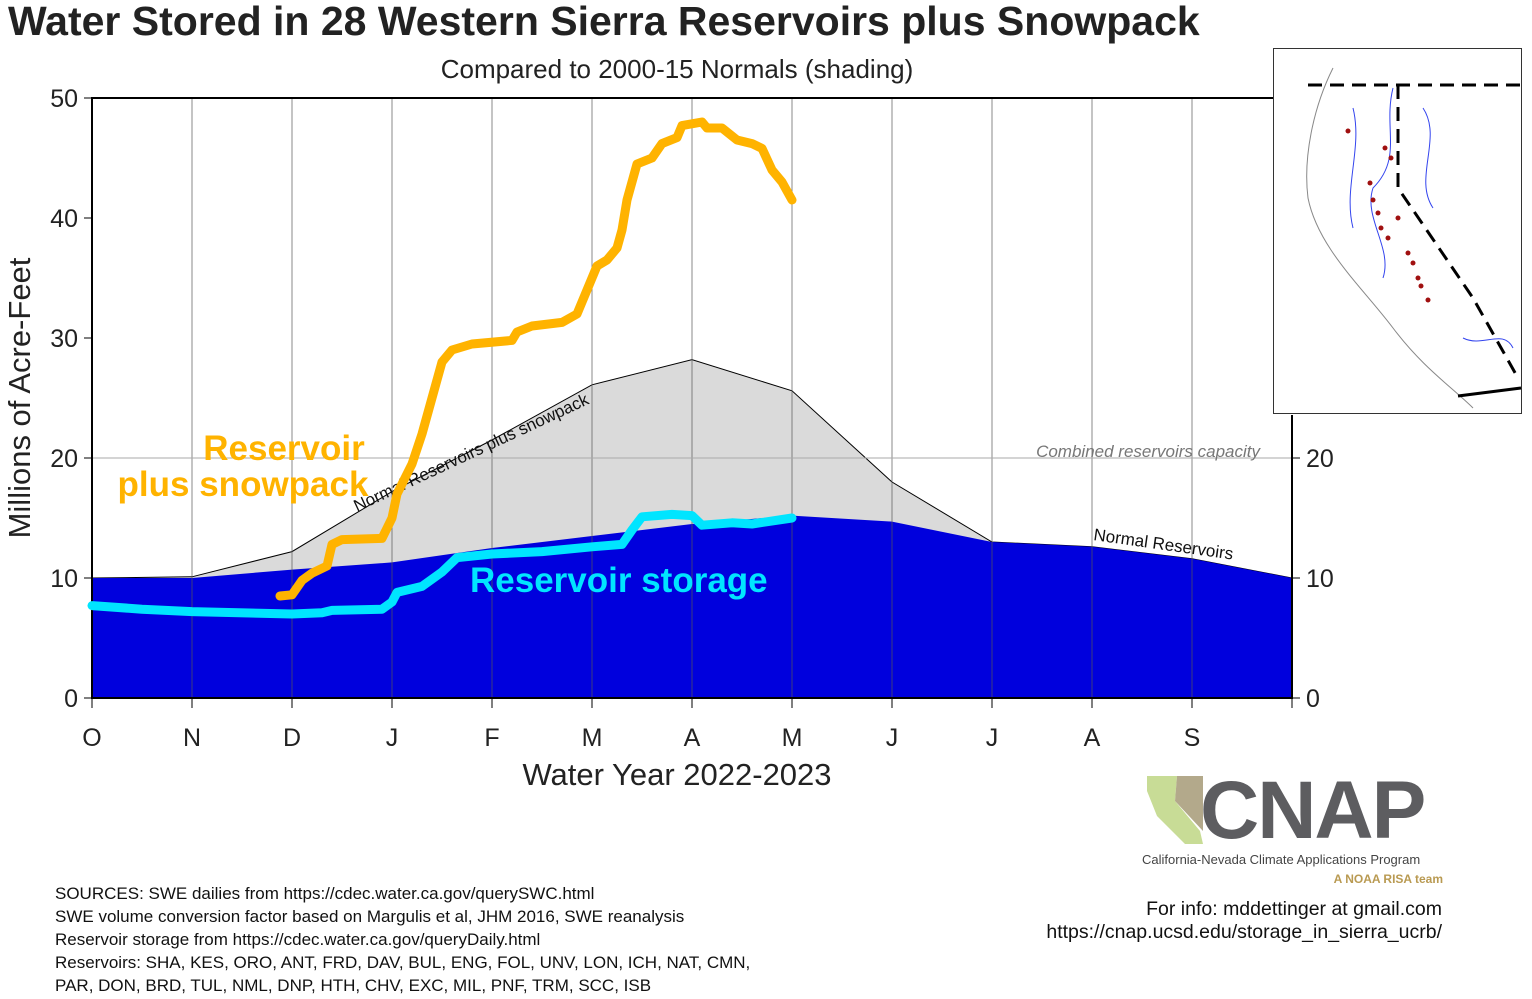  Describe the element at coordinates (64, 99) in the screenshot. I see `y-tick-label: 50` at that location.